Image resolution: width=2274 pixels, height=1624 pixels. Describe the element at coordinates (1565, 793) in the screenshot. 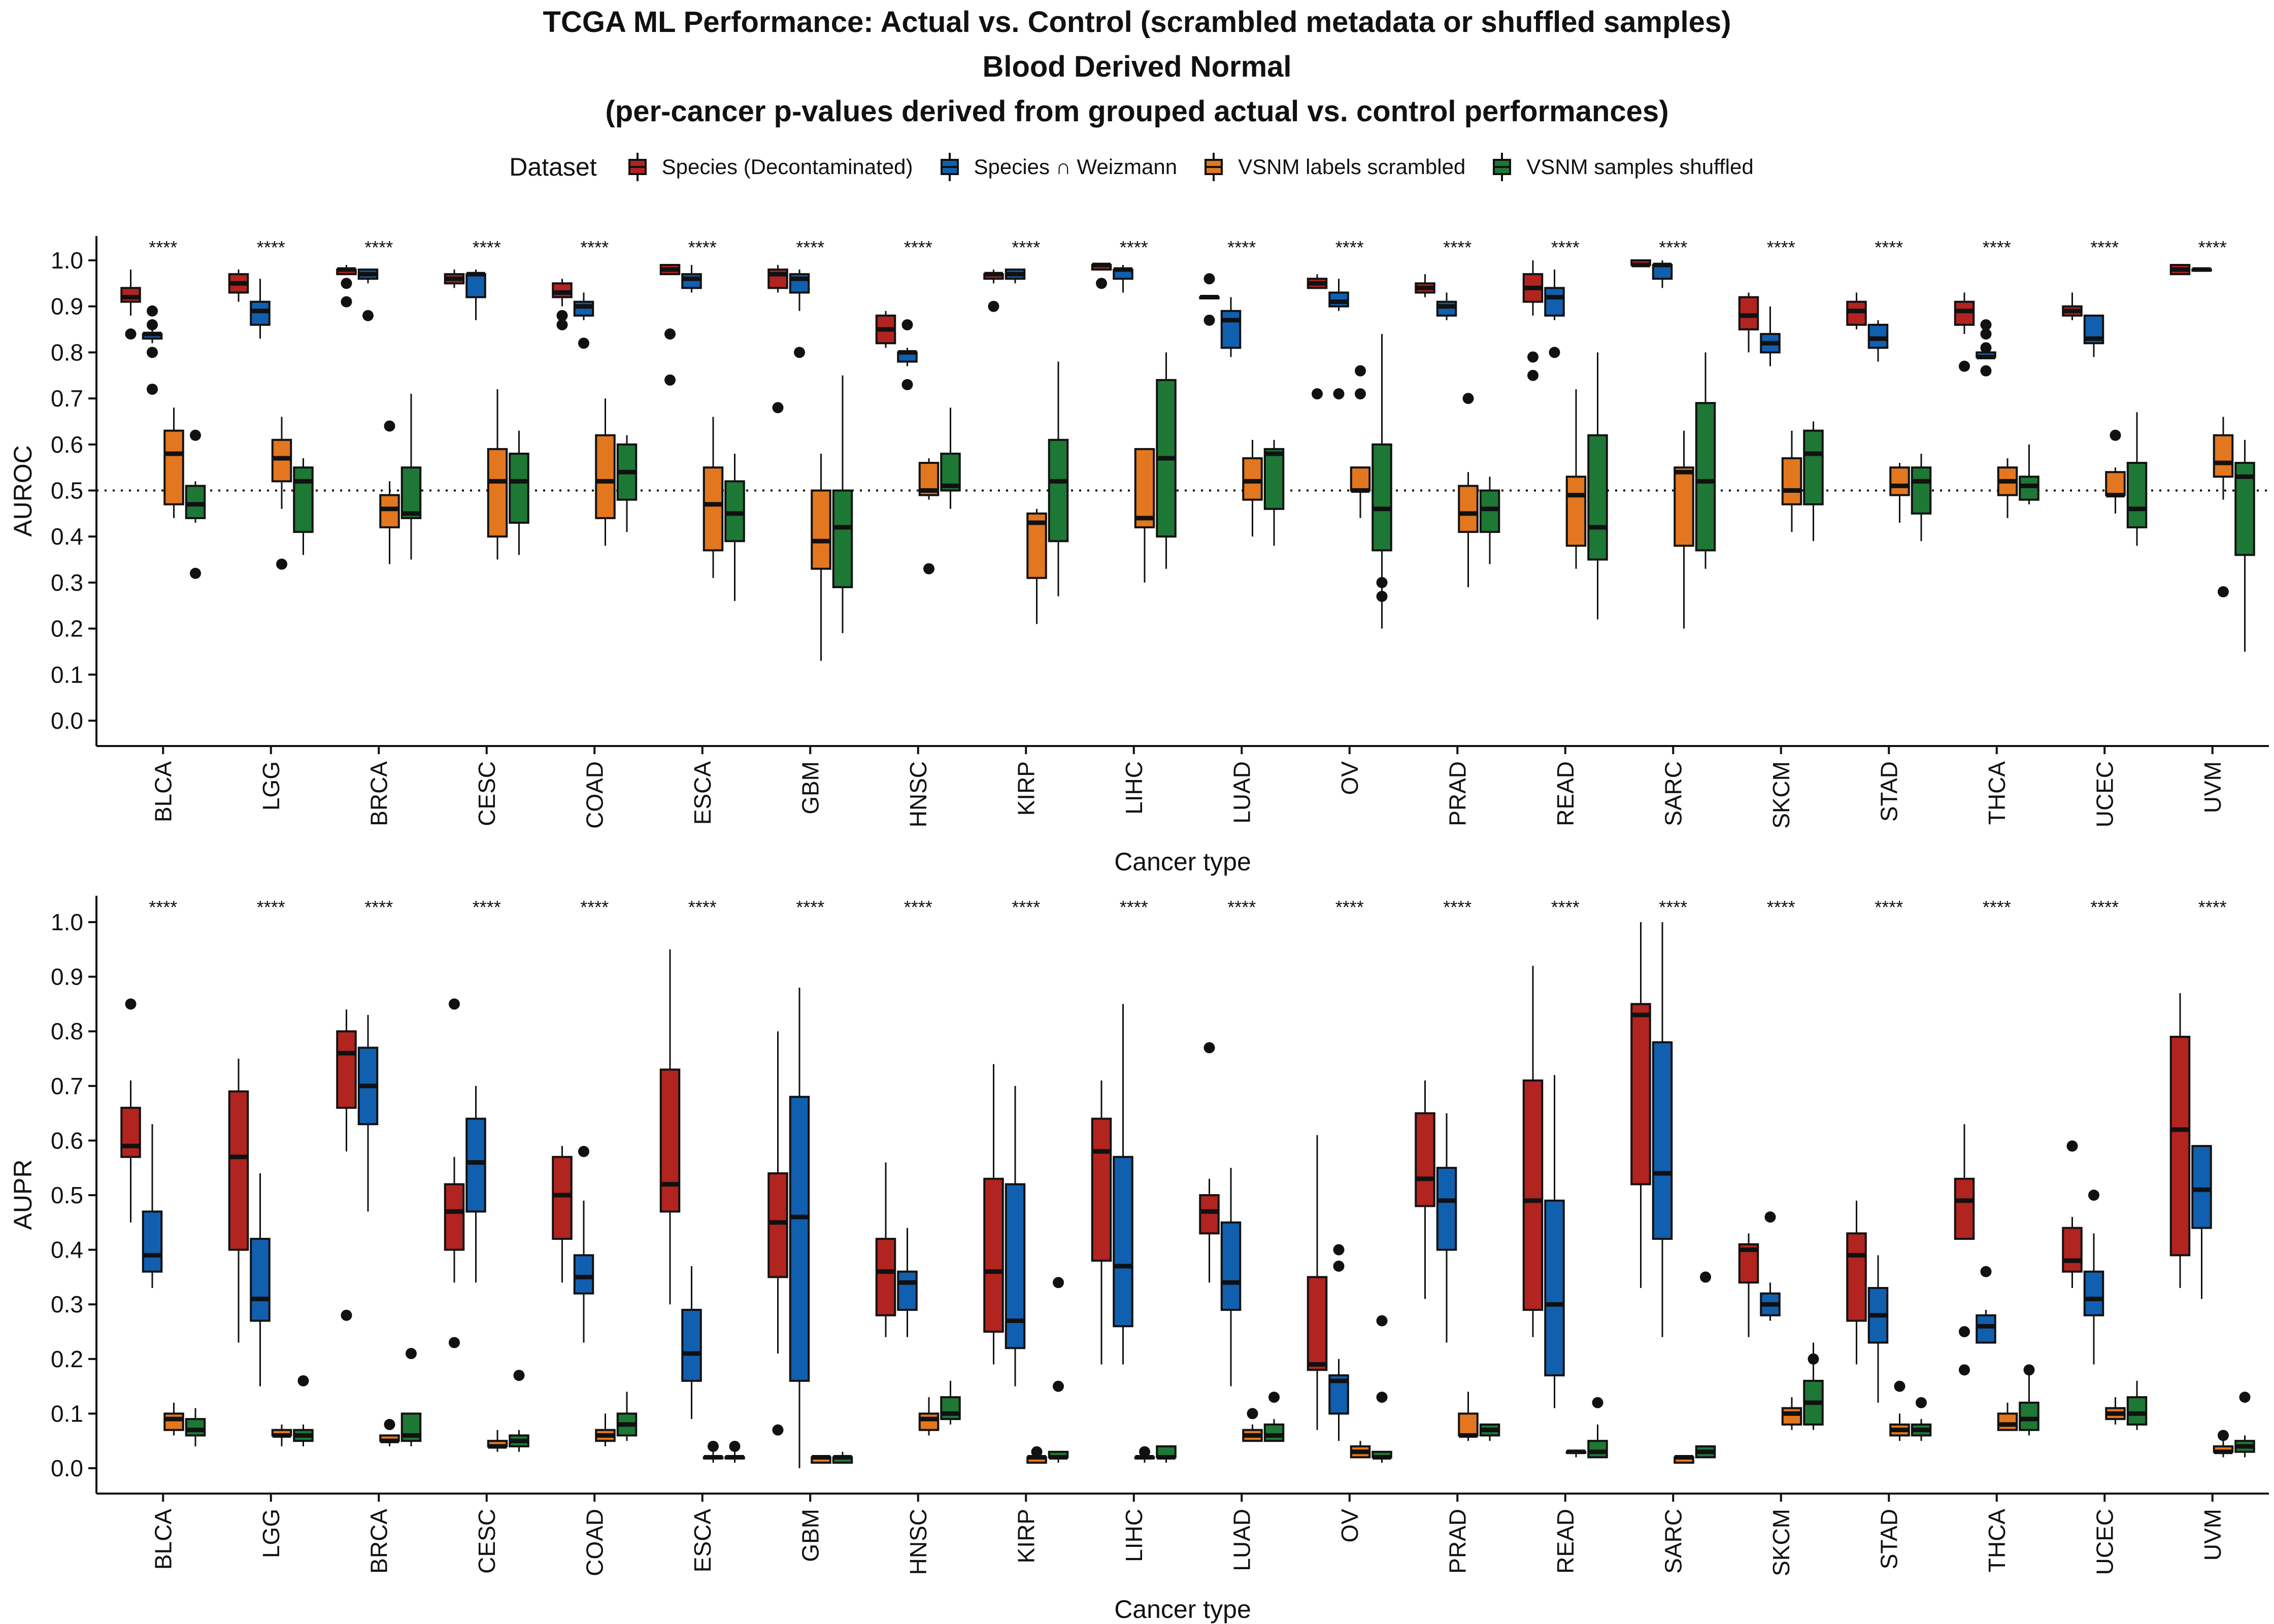

I see `x-tick-label: READ` at that location.